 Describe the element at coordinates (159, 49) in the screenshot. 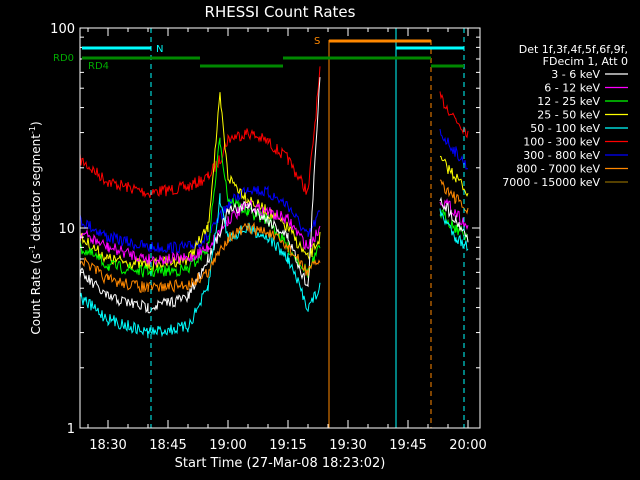

I see `flag-n-label: N` at that location.